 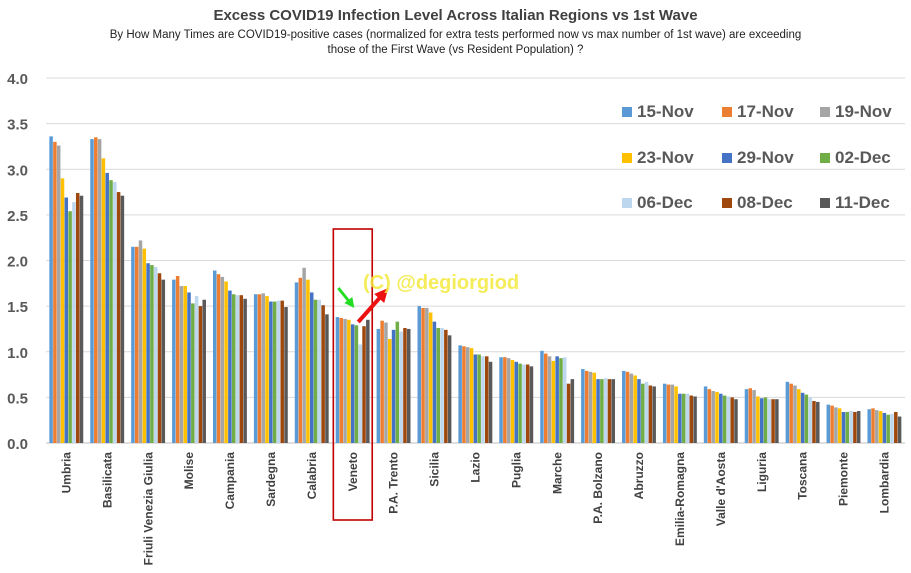 I want to click on down-arrow-head-icon, so click(x=349, y=302).